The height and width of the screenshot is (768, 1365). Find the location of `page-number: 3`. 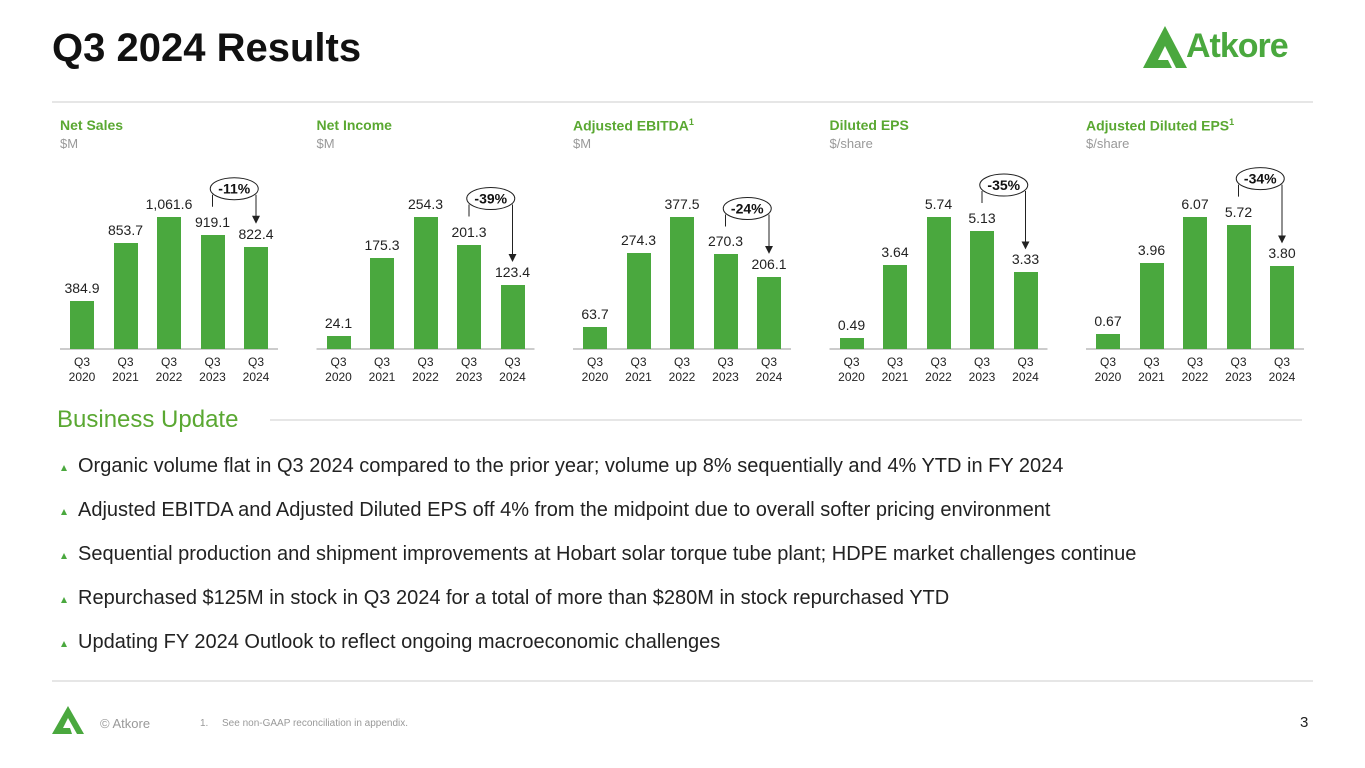

page-number: 3 is located at coordinates (1304, 722).